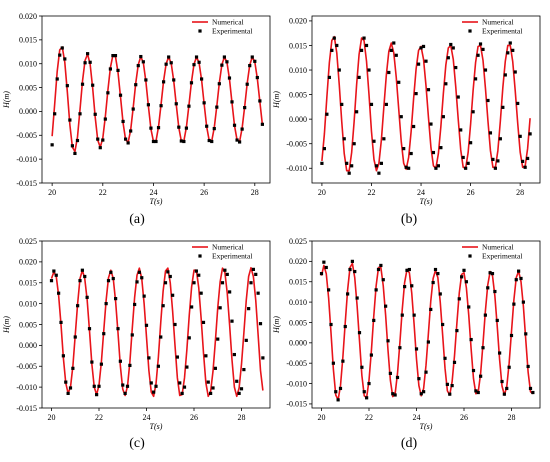 The width and height of the screenshot is (550, 462). Describe the element at coordinates (298, 21) in the screenshot. I see `y-tick-label: 0.020` at that location.